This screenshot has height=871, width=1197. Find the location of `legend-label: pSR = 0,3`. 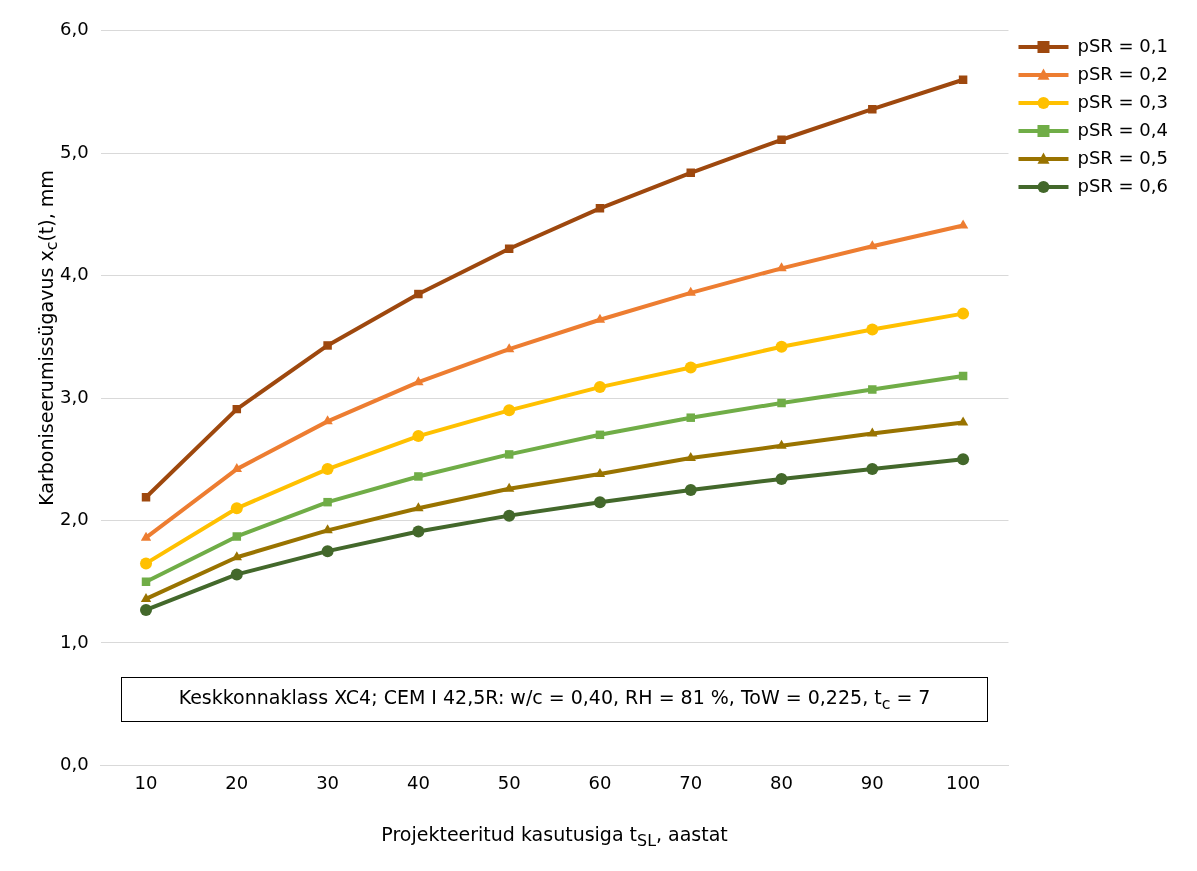

legend-label: pSR = 0,3 is located at coordinates (1123, 101).